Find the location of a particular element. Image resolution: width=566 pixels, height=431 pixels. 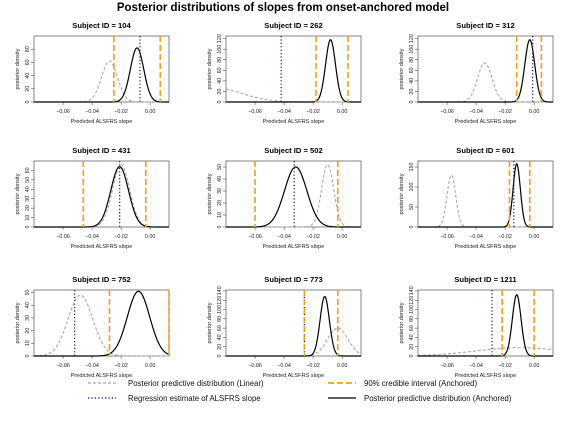

panel-title: Subject ID = 752 is located at coordinates (101, 279).